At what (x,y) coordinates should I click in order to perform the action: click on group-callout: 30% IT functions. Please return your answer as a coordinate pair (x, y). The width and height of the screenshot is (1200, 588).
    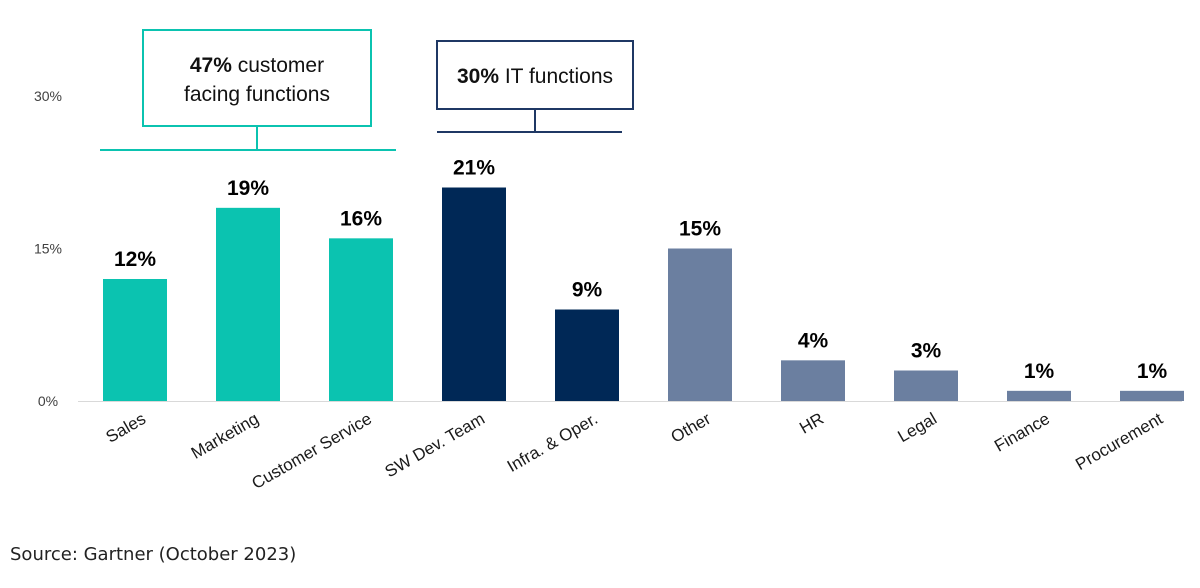
    Looking at the image, I should click on (535, 86).